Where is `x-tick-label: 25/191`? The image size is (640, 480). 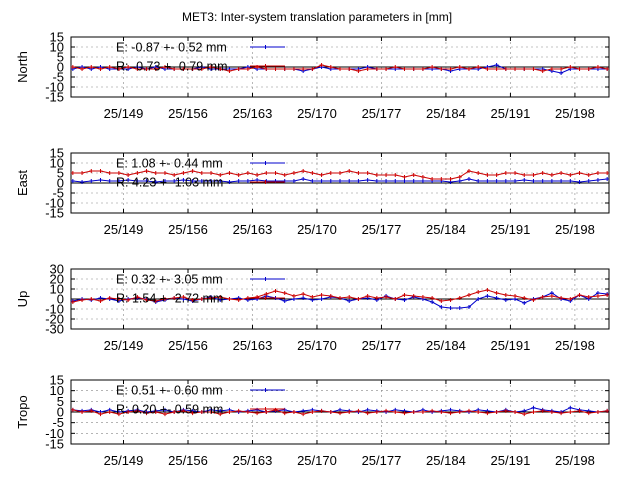
x-tick-label: 25/191 is located at coordinates (511, 113).